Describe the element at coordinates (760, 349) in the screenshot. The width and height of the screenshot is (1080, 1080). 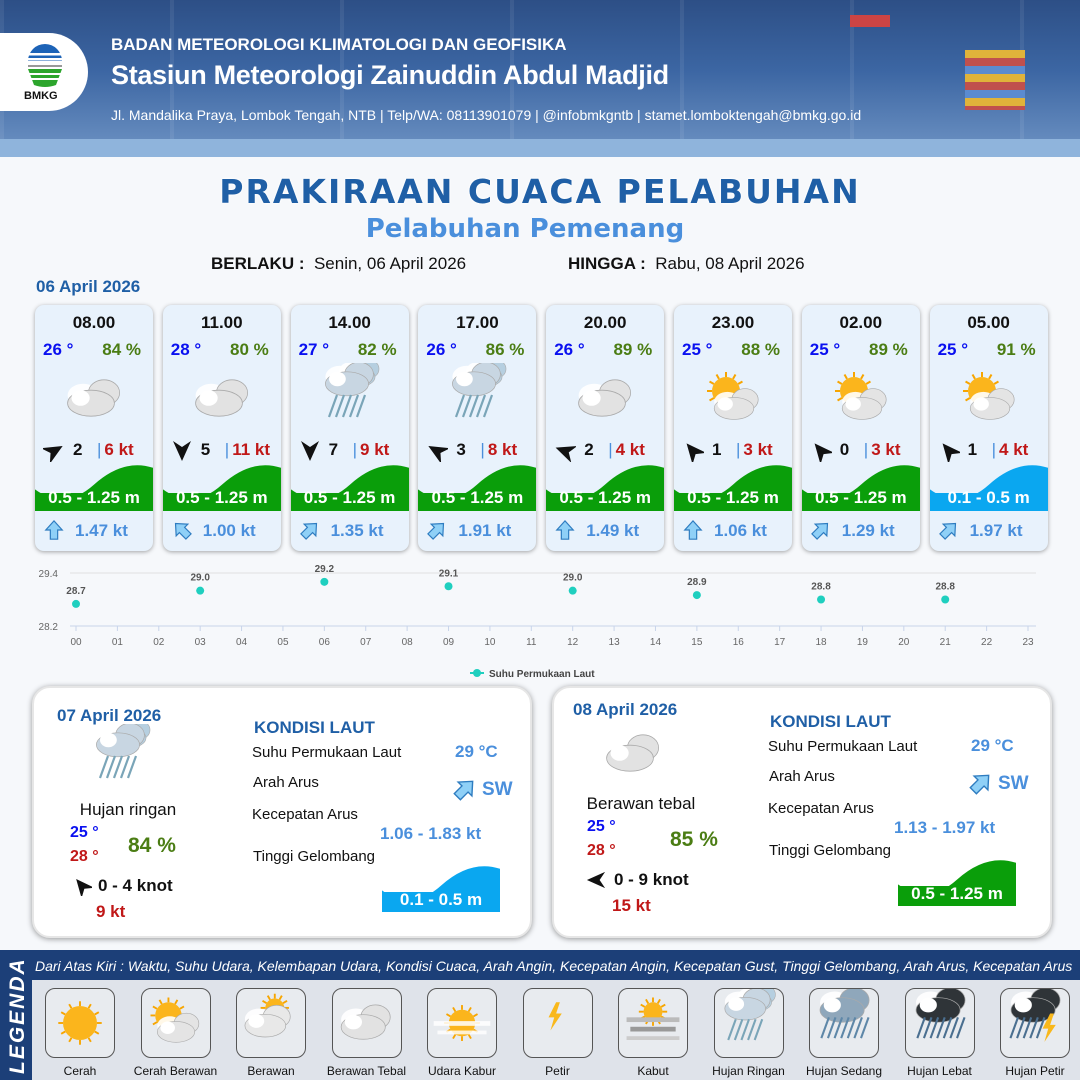
I see `card-humidity: 88 %` at that location.